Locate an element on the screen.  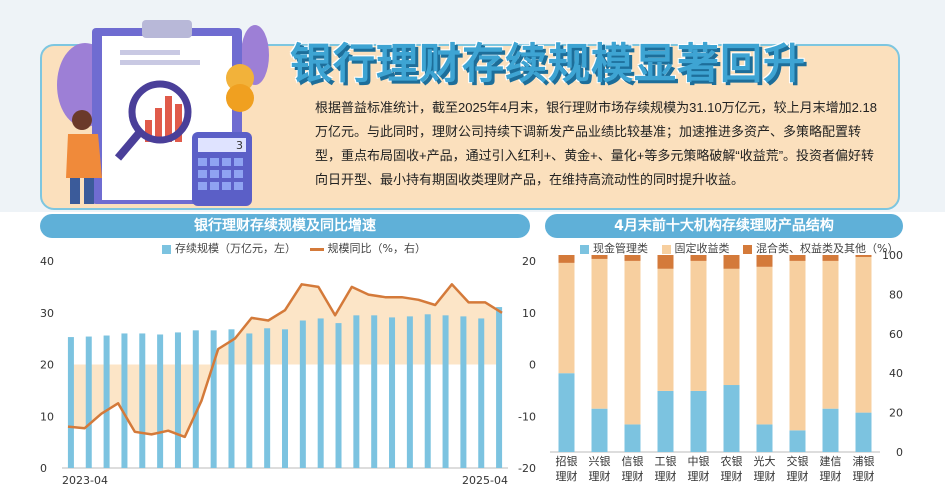
institution-label-line1: 工银 is located at coordinates (666, 461).